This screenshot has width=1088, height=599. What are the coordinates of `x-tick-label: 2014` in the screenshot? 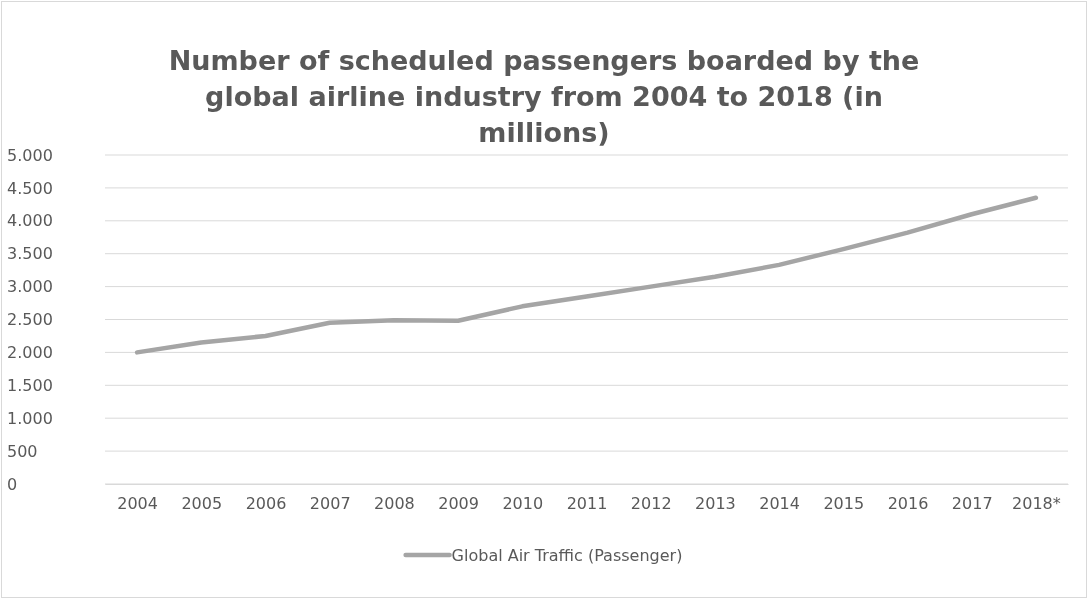 It's located at (779, 504).